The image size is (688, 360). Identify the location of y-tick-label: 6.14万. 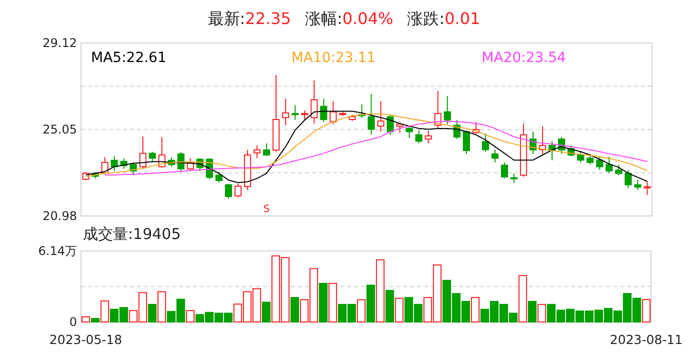
(57, 251).